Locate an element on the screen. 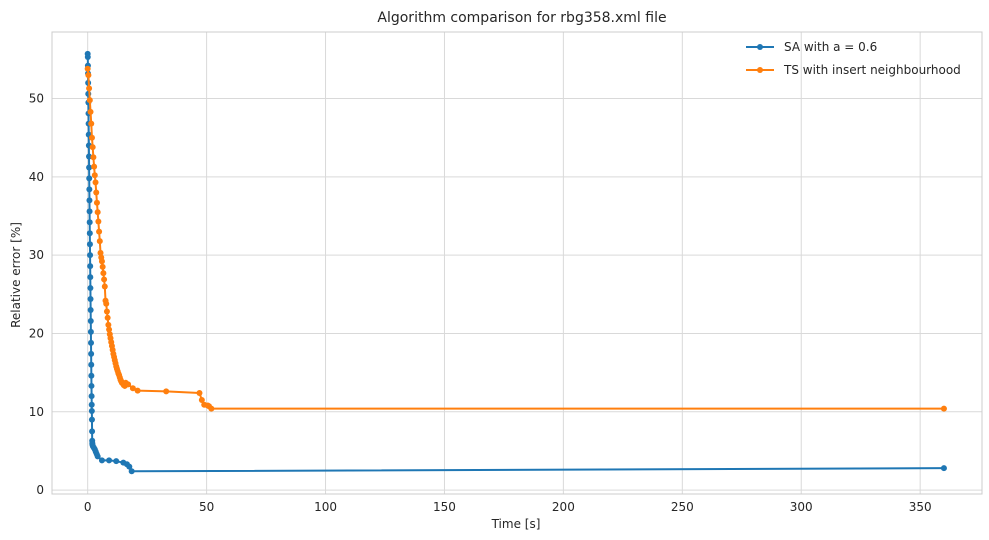 The image size is (989, 540). y-tick-label: 20 is located at coordinates (36, 333).